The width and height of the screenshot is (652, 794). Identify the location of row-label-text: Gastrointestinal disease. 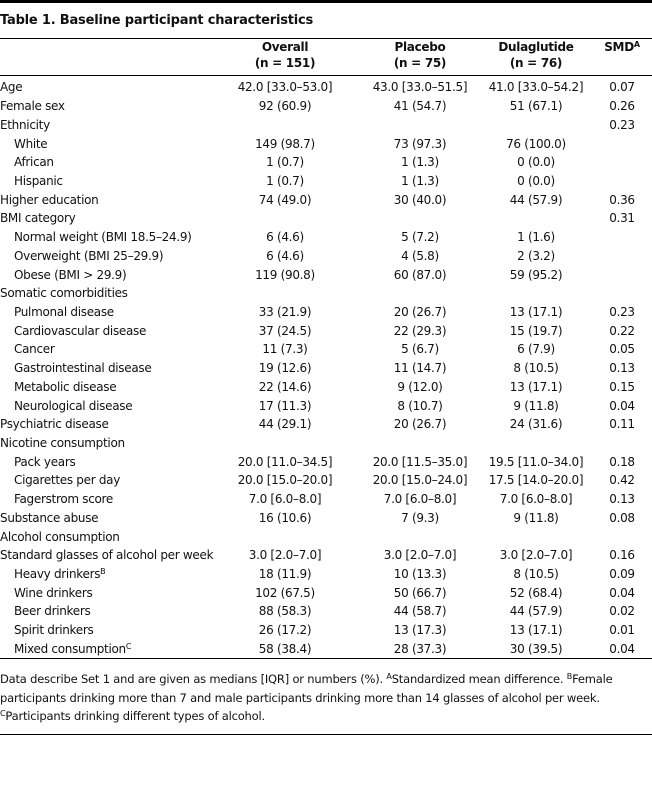
(83, 368).